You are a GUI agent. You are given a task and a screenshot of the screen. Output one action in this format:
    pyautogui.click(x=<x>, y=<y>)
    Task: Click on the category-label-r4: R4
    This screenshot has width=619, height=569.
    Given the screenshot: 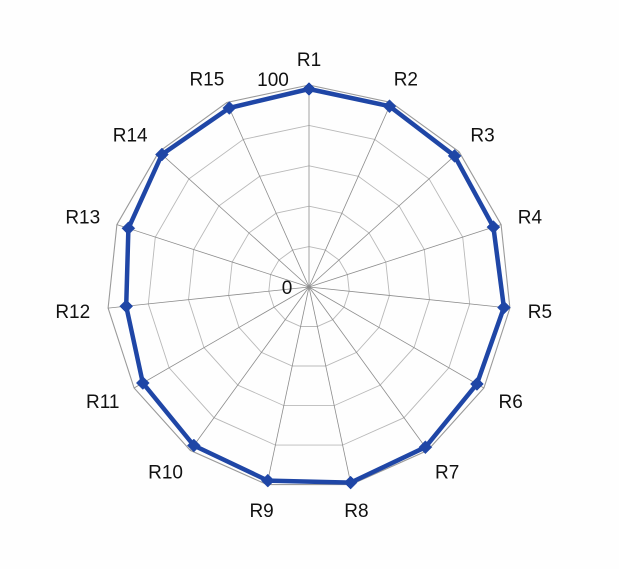 What is the action you would take?
    pyautogui.click(x=530, y=218)
    